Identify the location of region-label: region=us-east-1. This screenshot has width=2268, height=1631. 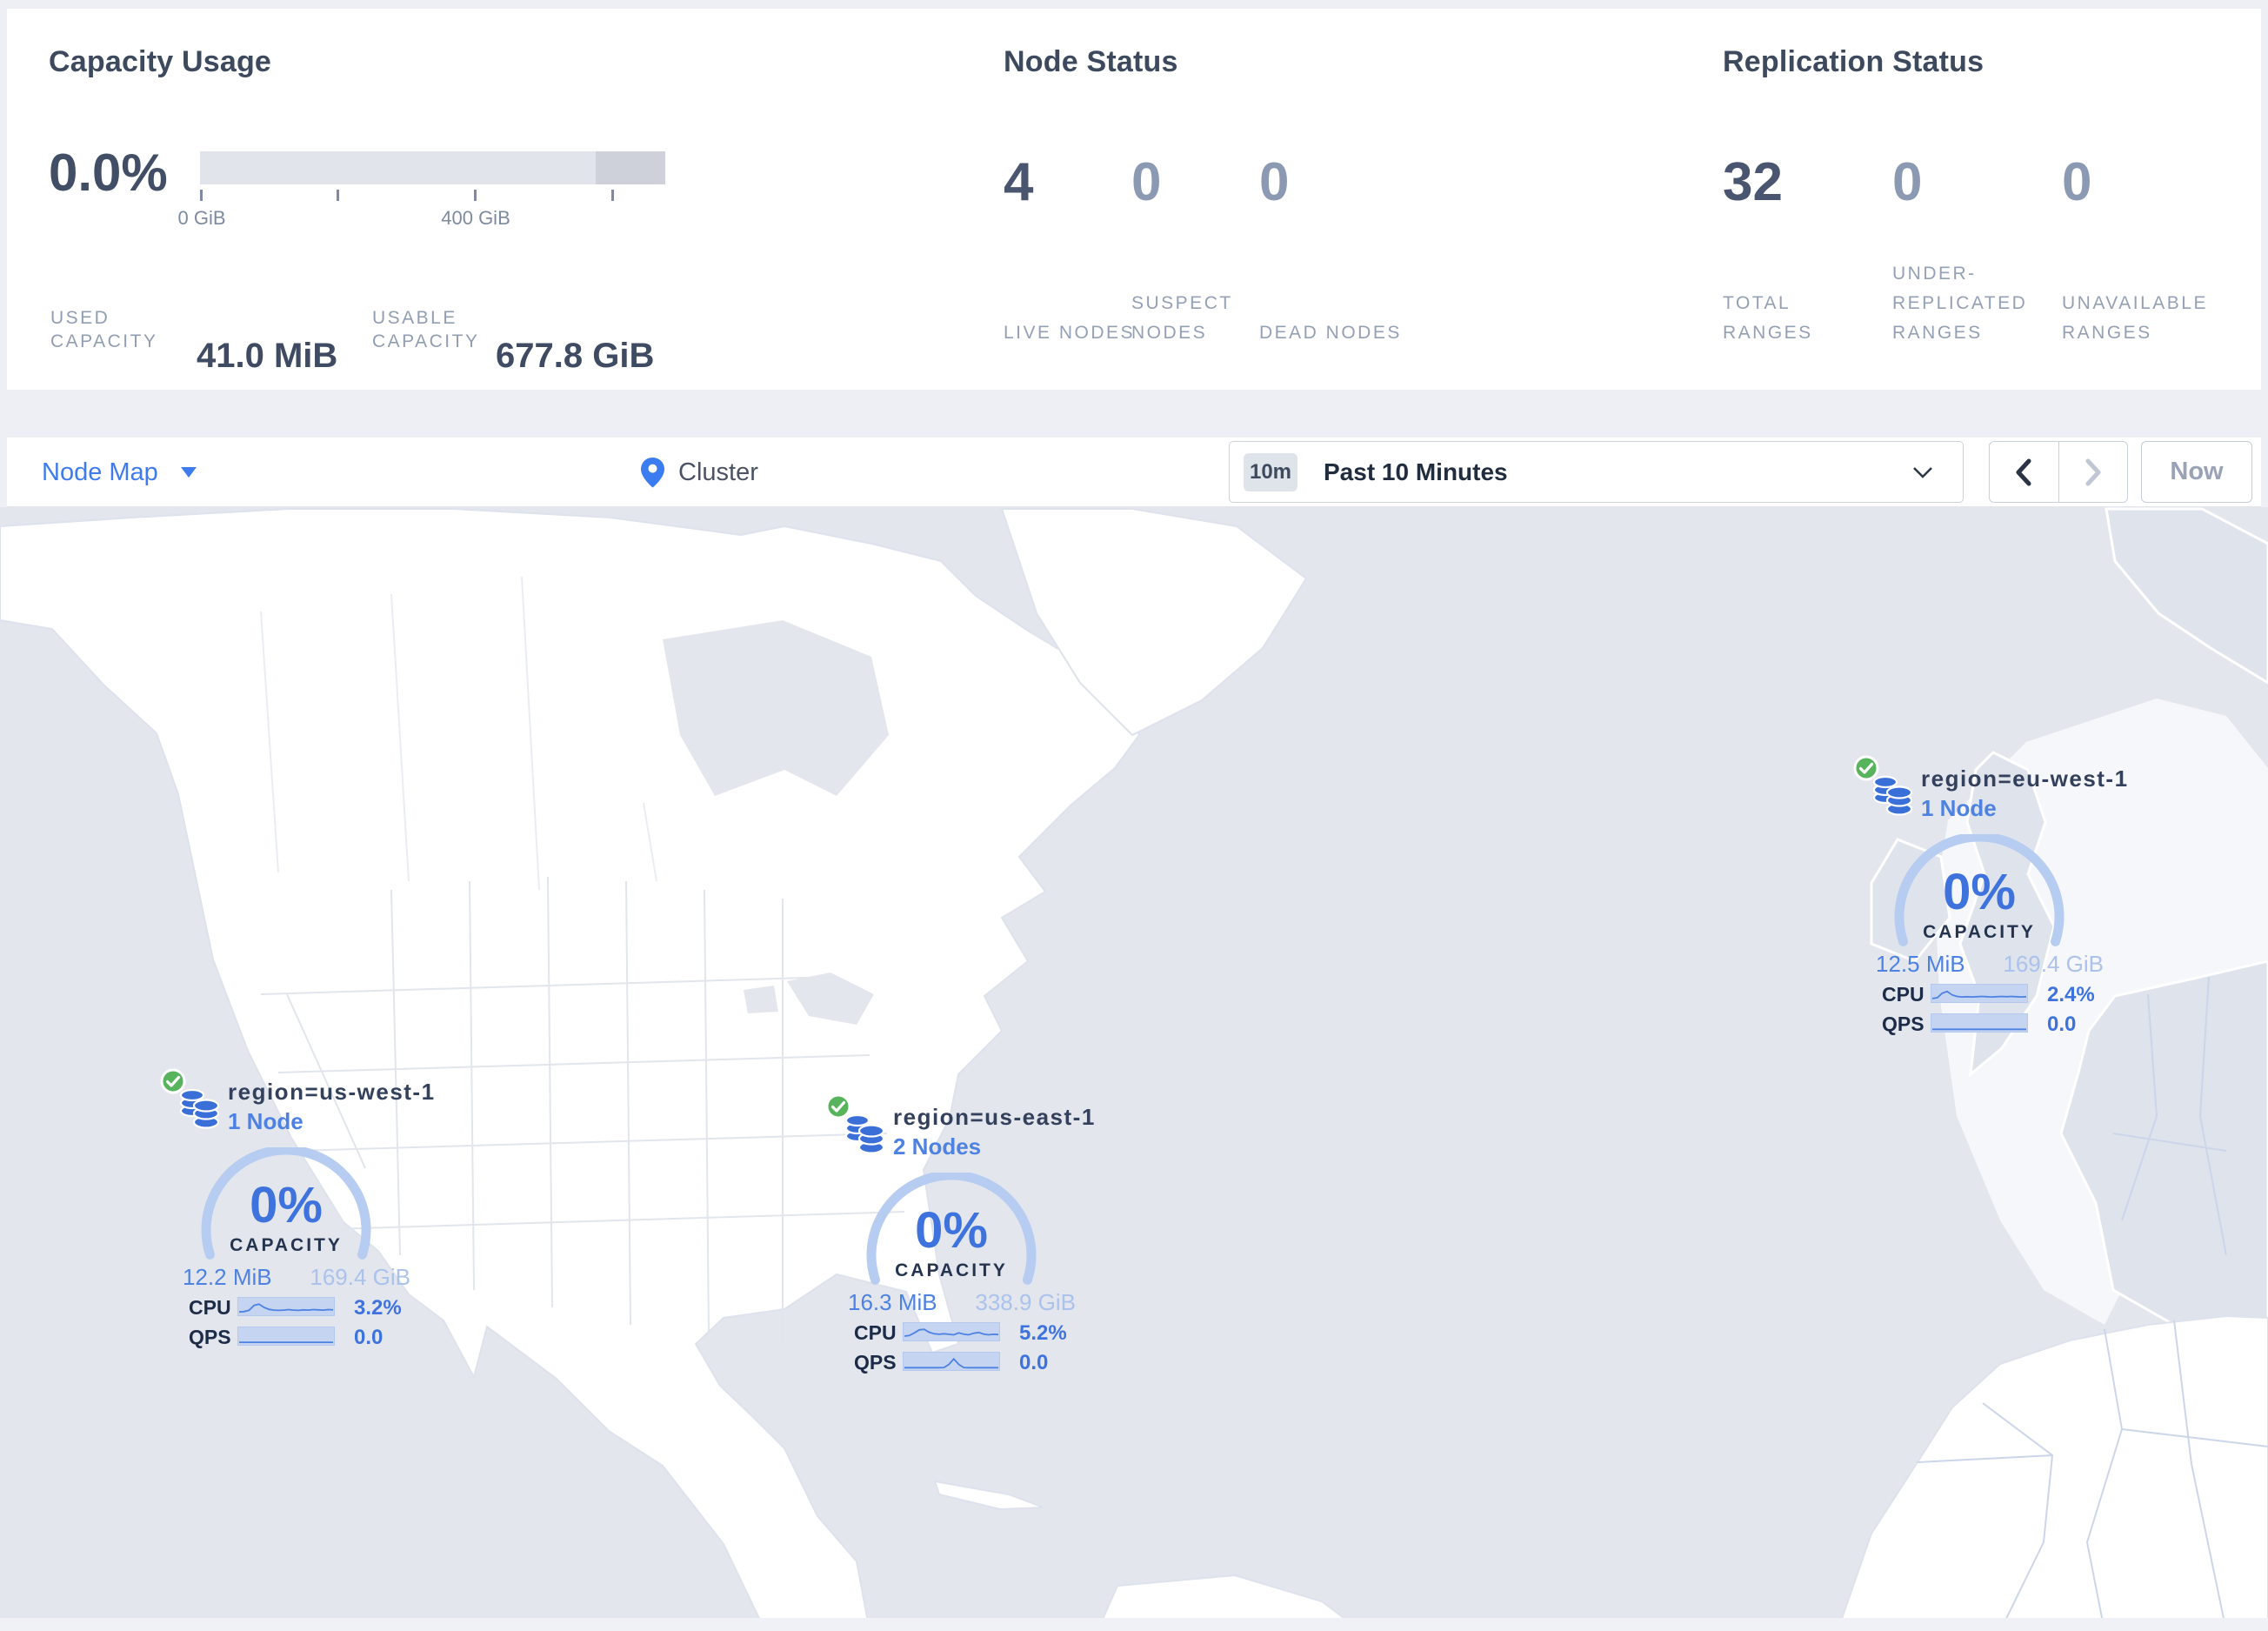
(994, 1117).